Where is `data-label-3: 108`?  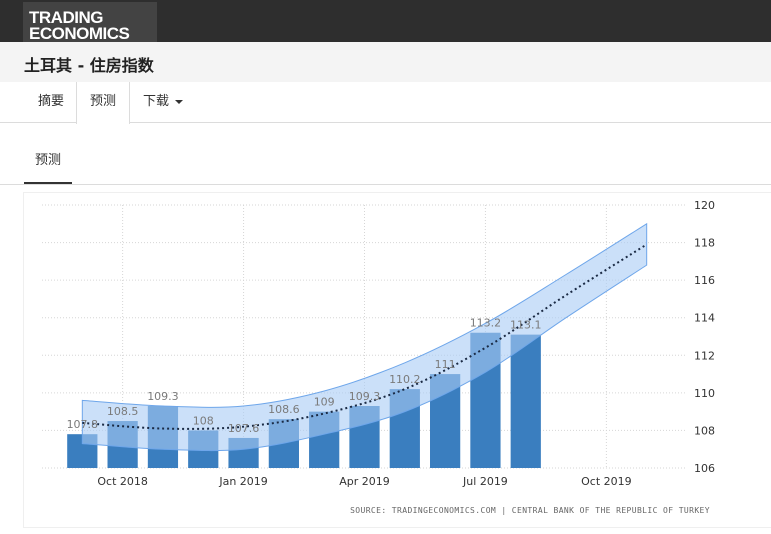
data-label-3: 108 is located at coordinates (203, 420).